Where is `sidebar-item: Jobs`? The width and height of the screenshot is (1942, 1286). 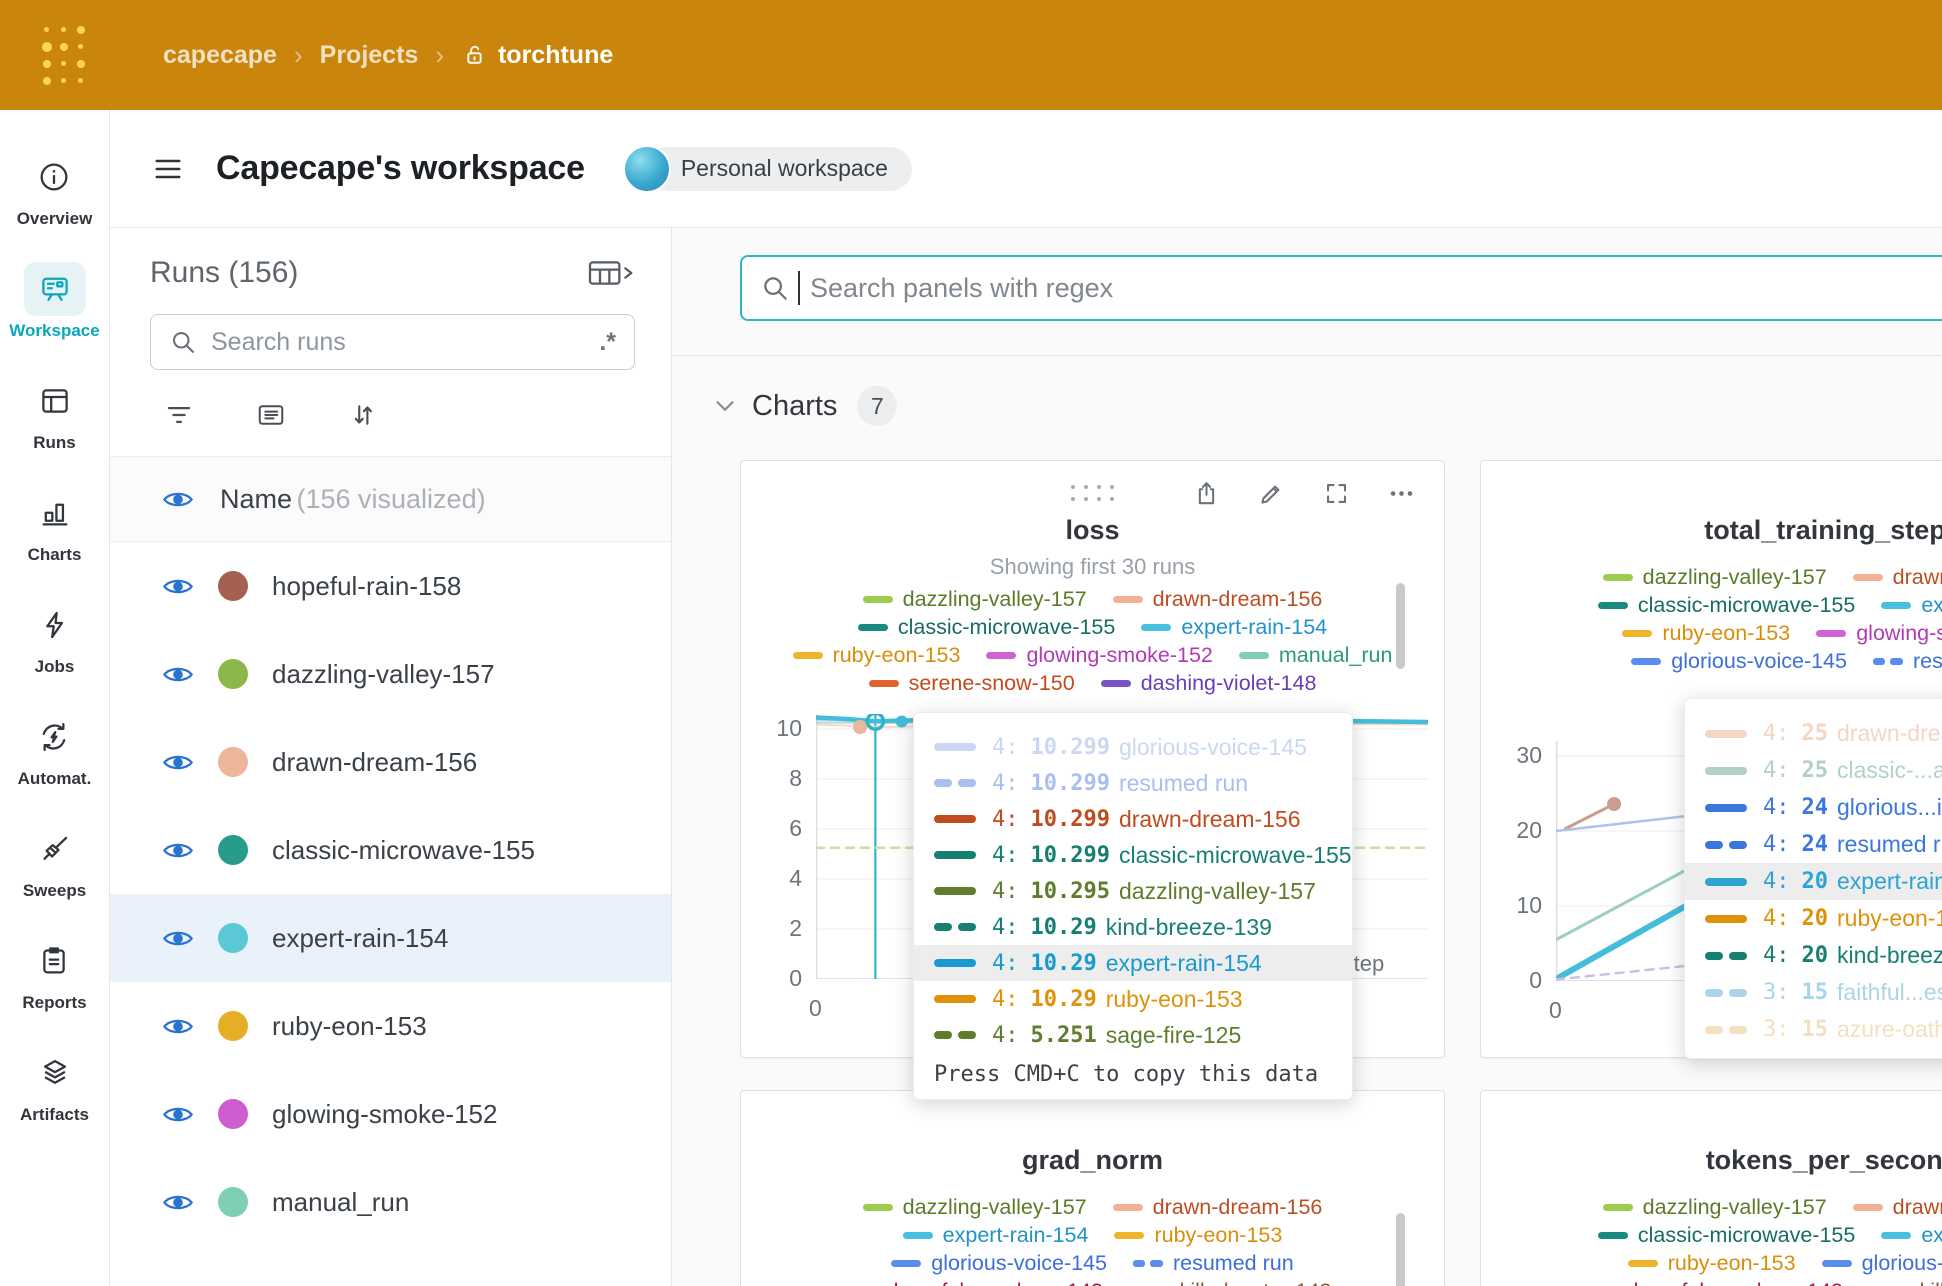 sidebar-item: Jobs is located at coordinates (55, 637).